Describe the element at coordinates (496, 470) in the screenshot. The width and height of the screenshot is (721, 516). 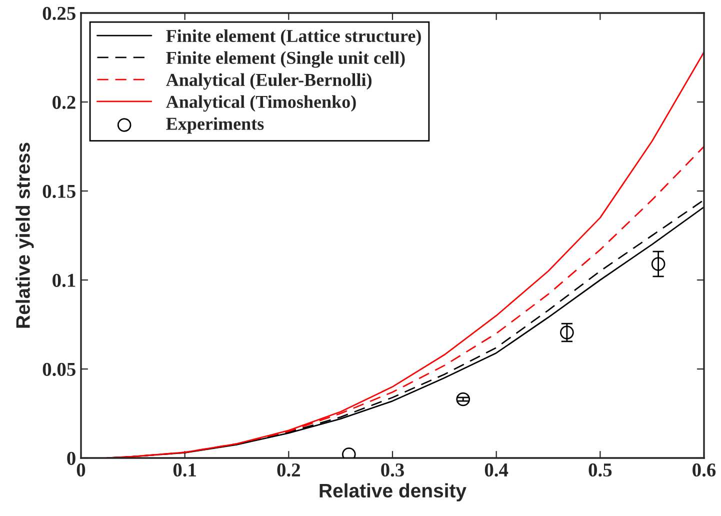
I see `x-tick-label: 0.4` at that location.